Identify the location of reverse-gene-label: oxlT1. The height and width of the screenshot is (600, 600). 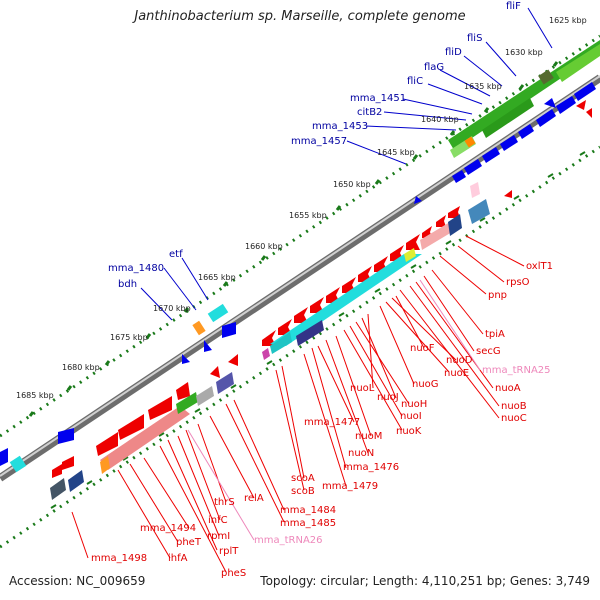
(539, 266).